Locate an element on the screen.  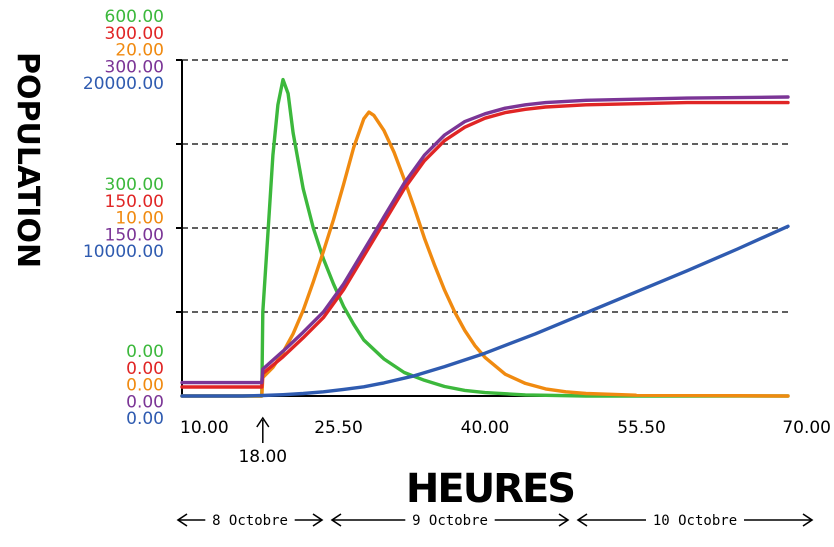
x-axis-ticks: 10.00 25.50 40.00 55.50 70.00 18.00 is located at coordinates (505, 441).